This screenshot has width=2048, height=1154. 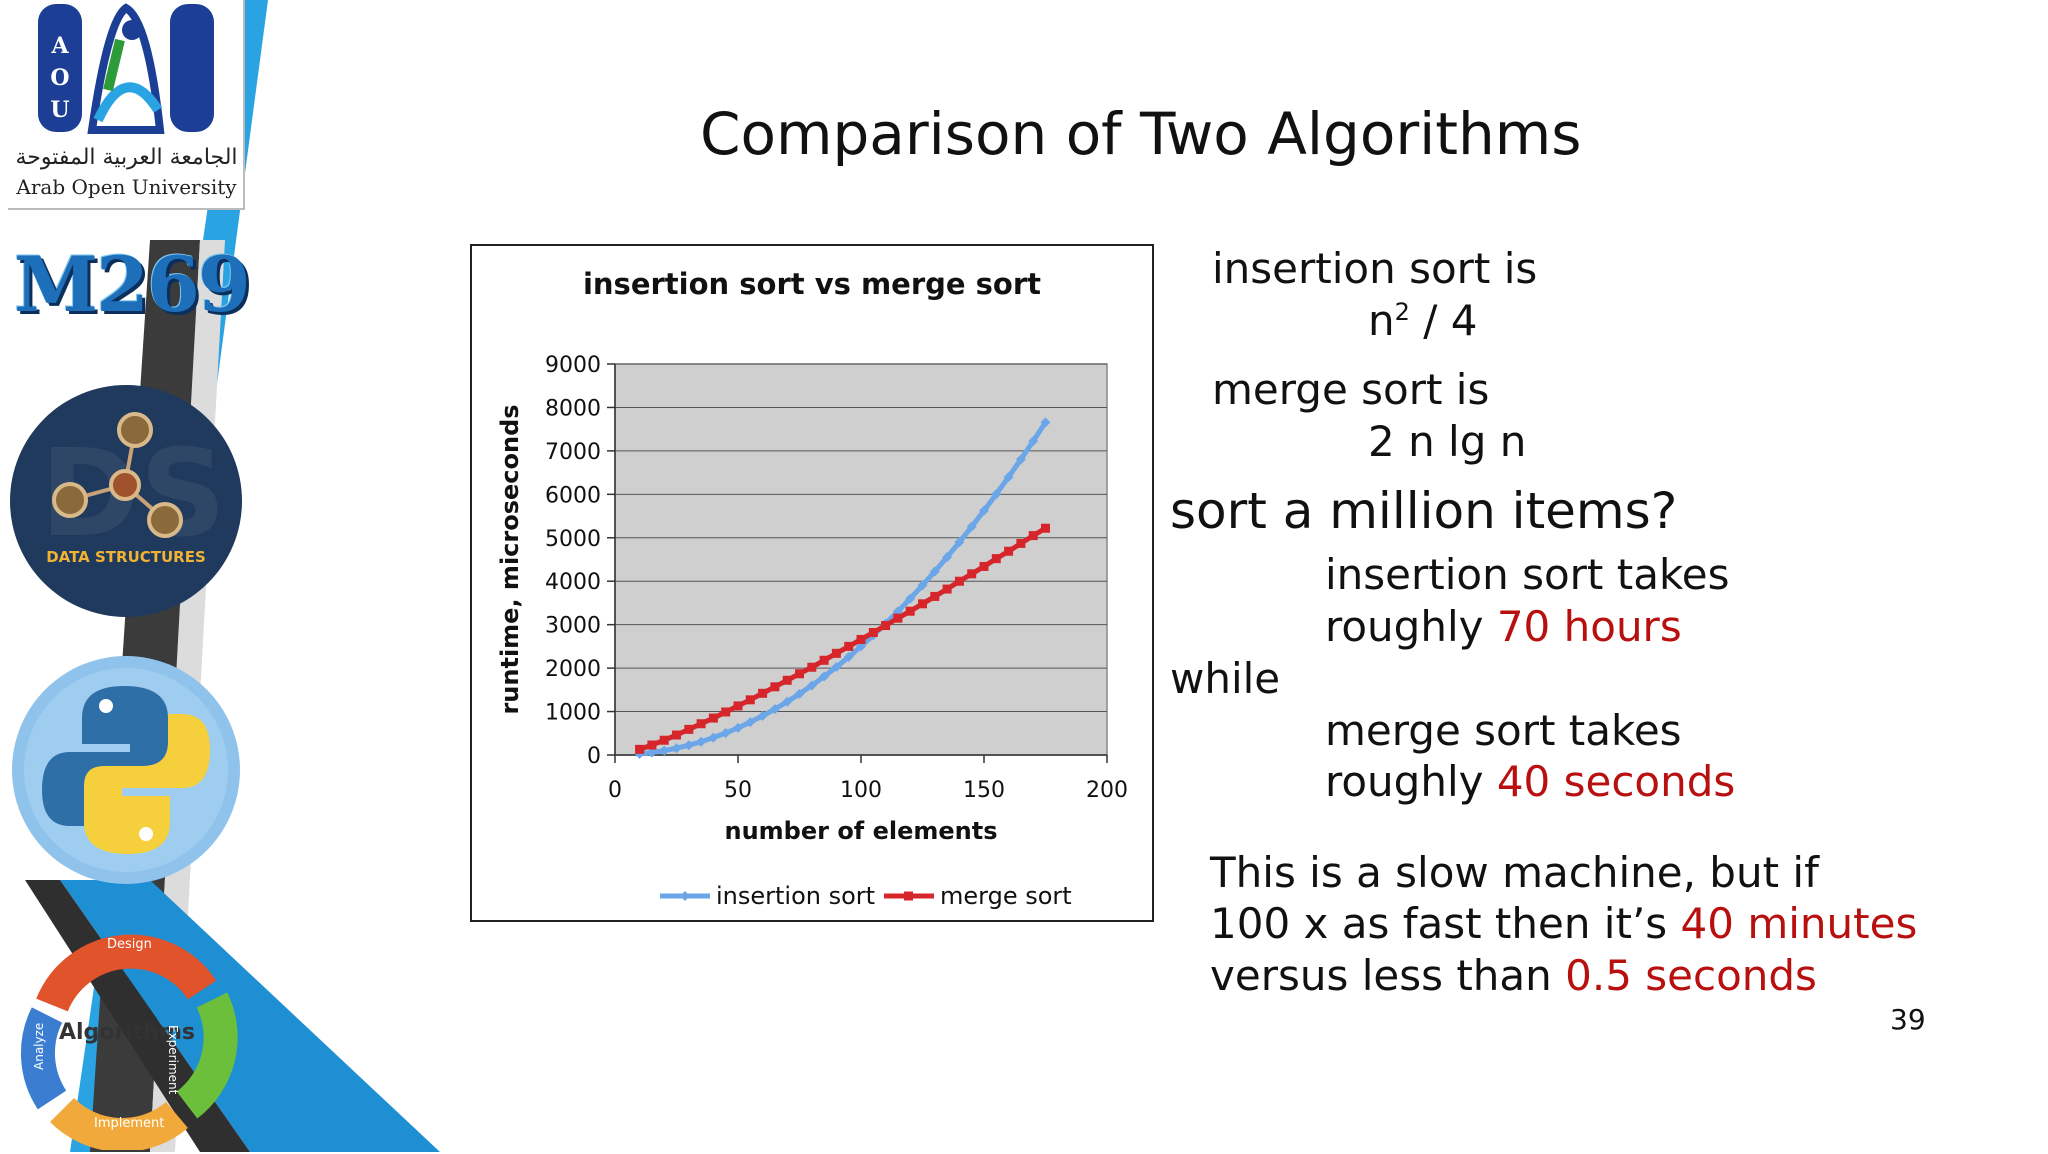 I want to click on page-number: 39, so click(x=1908, y=1019).